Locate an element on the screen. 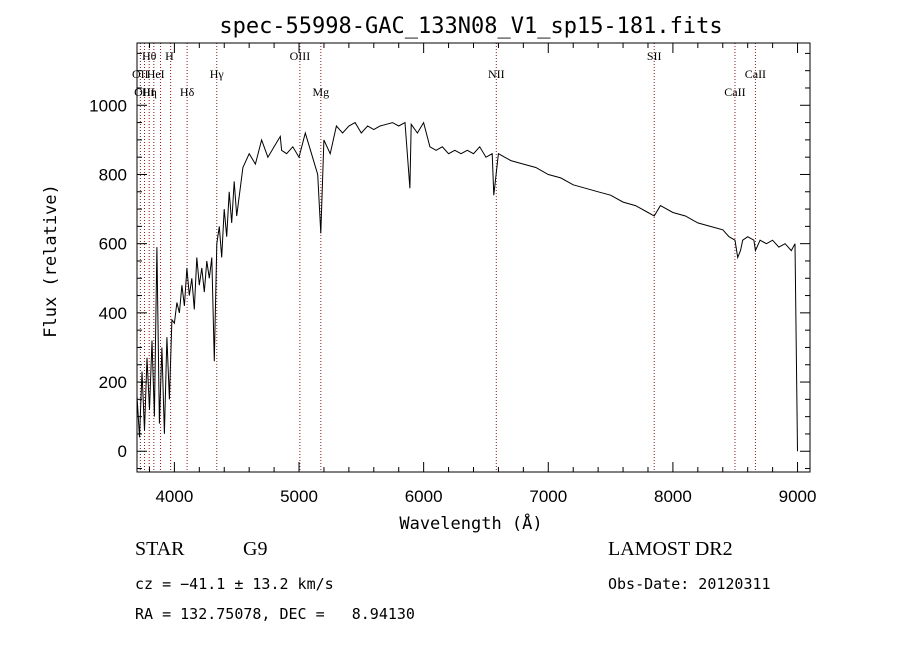 The height and width of the screenshot is (649, 900). y-tick-label-800: 800 is located at coordinates (113, 174).